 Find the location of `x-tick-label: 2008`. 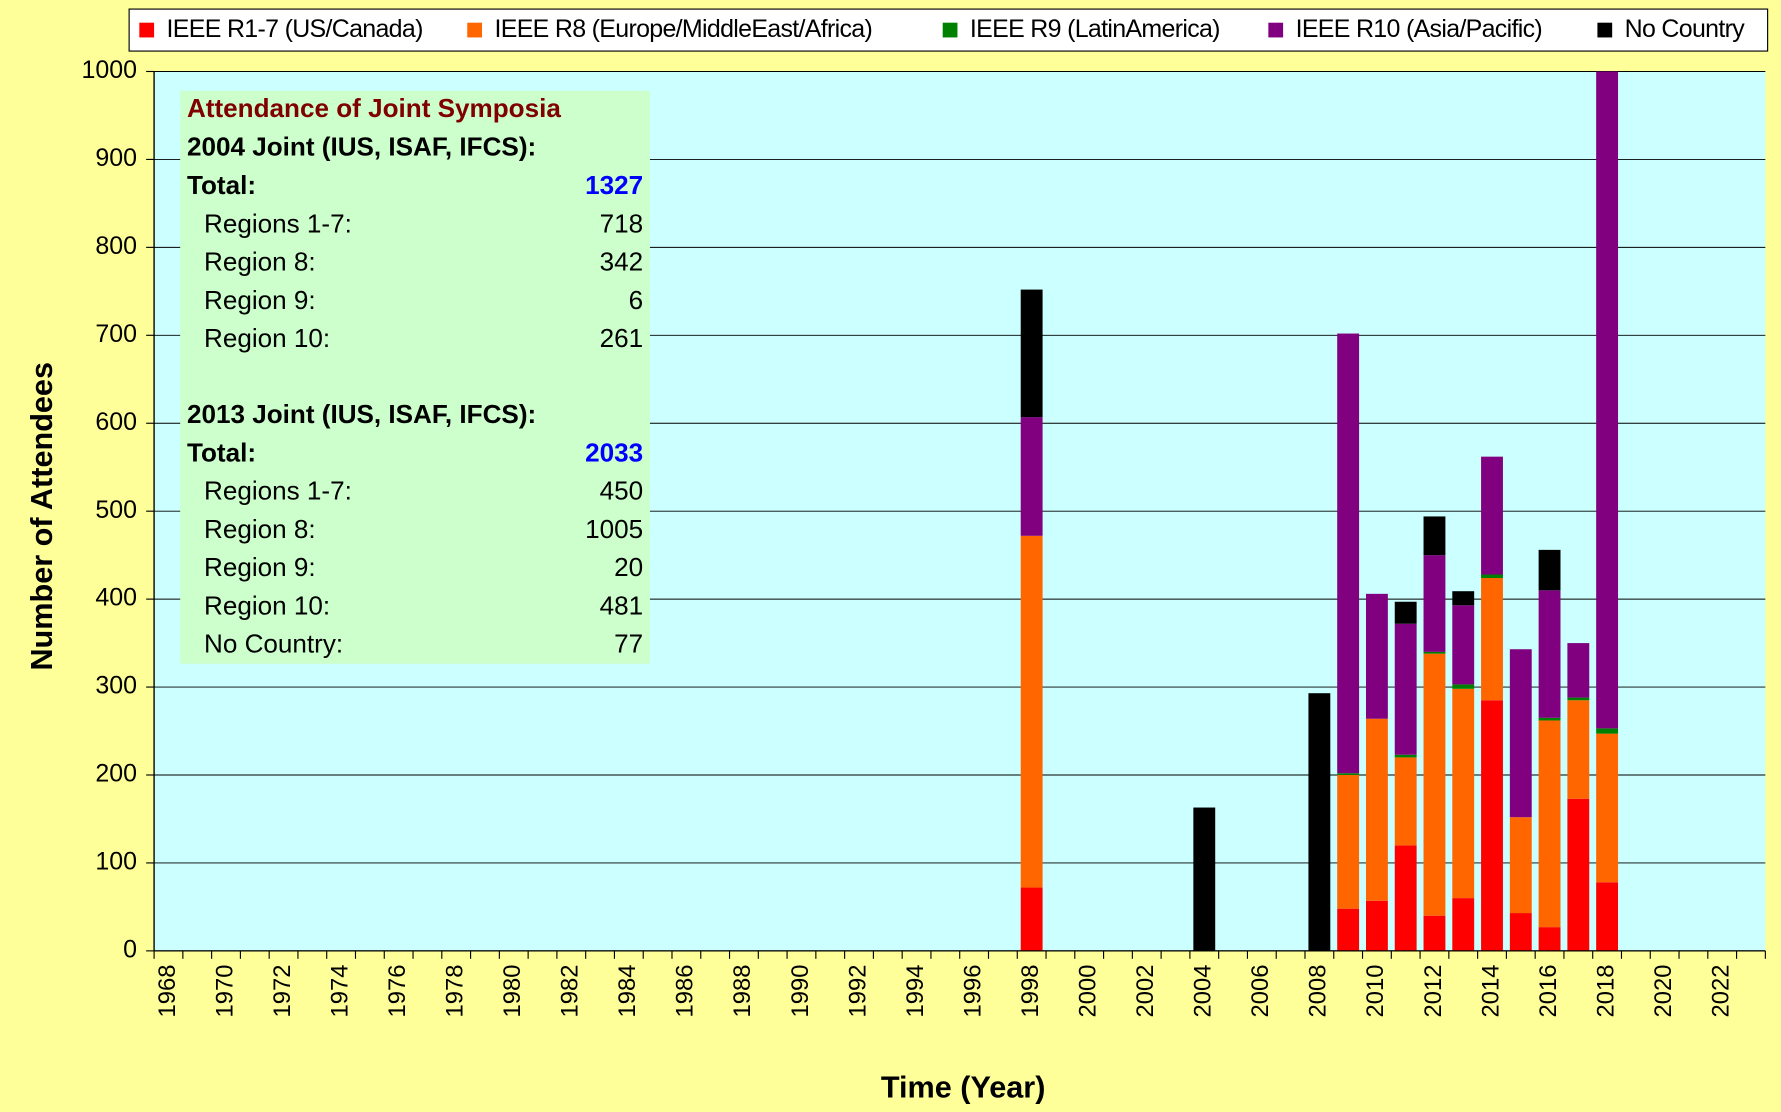

x-tick-label: 2008 is located at coordinates (1318, 990).